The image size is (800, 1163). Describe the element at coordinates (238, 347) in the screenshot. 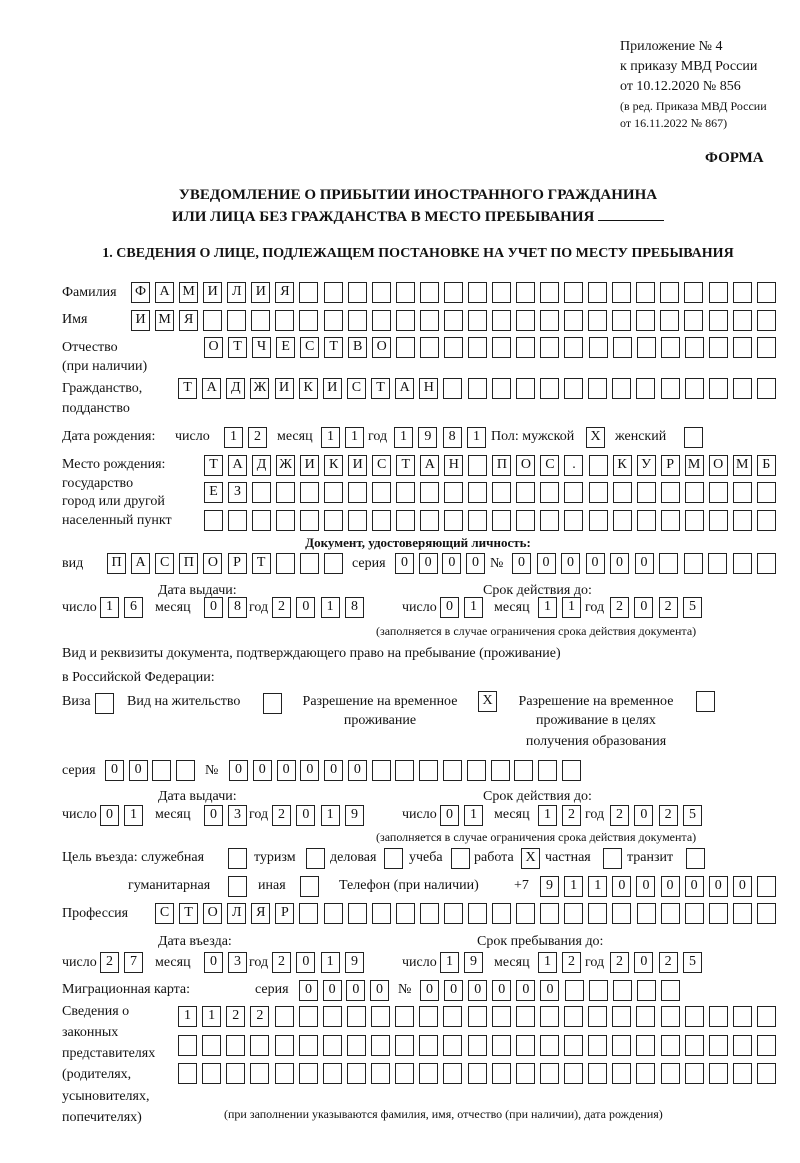

I see `char-box: Т` at that location.